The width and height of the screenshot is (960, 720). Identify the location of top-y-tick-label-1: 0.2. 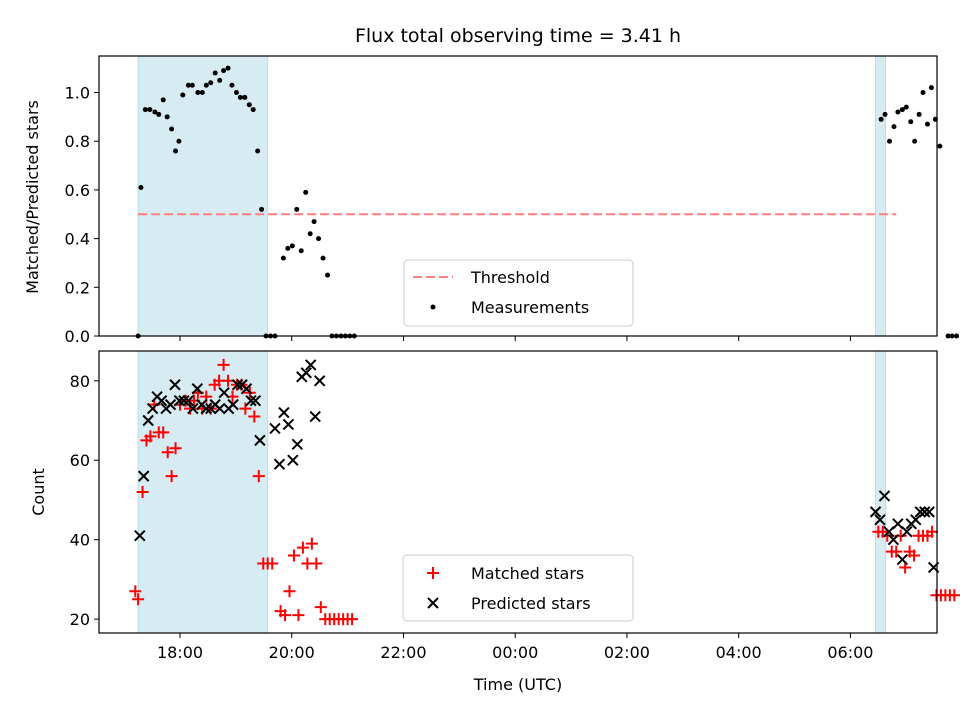
(77, 287).